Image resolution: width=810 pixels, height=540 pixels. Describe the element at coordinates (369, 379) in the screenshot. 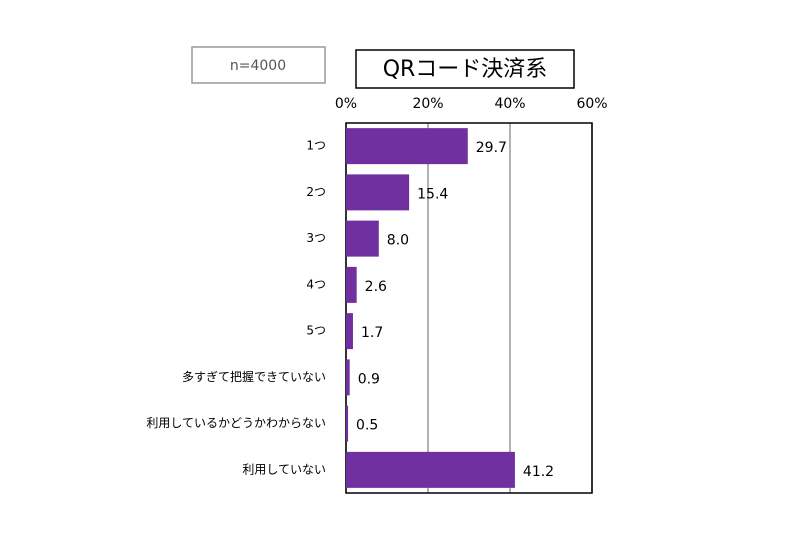

I see `value-label: 0.9` at that location.